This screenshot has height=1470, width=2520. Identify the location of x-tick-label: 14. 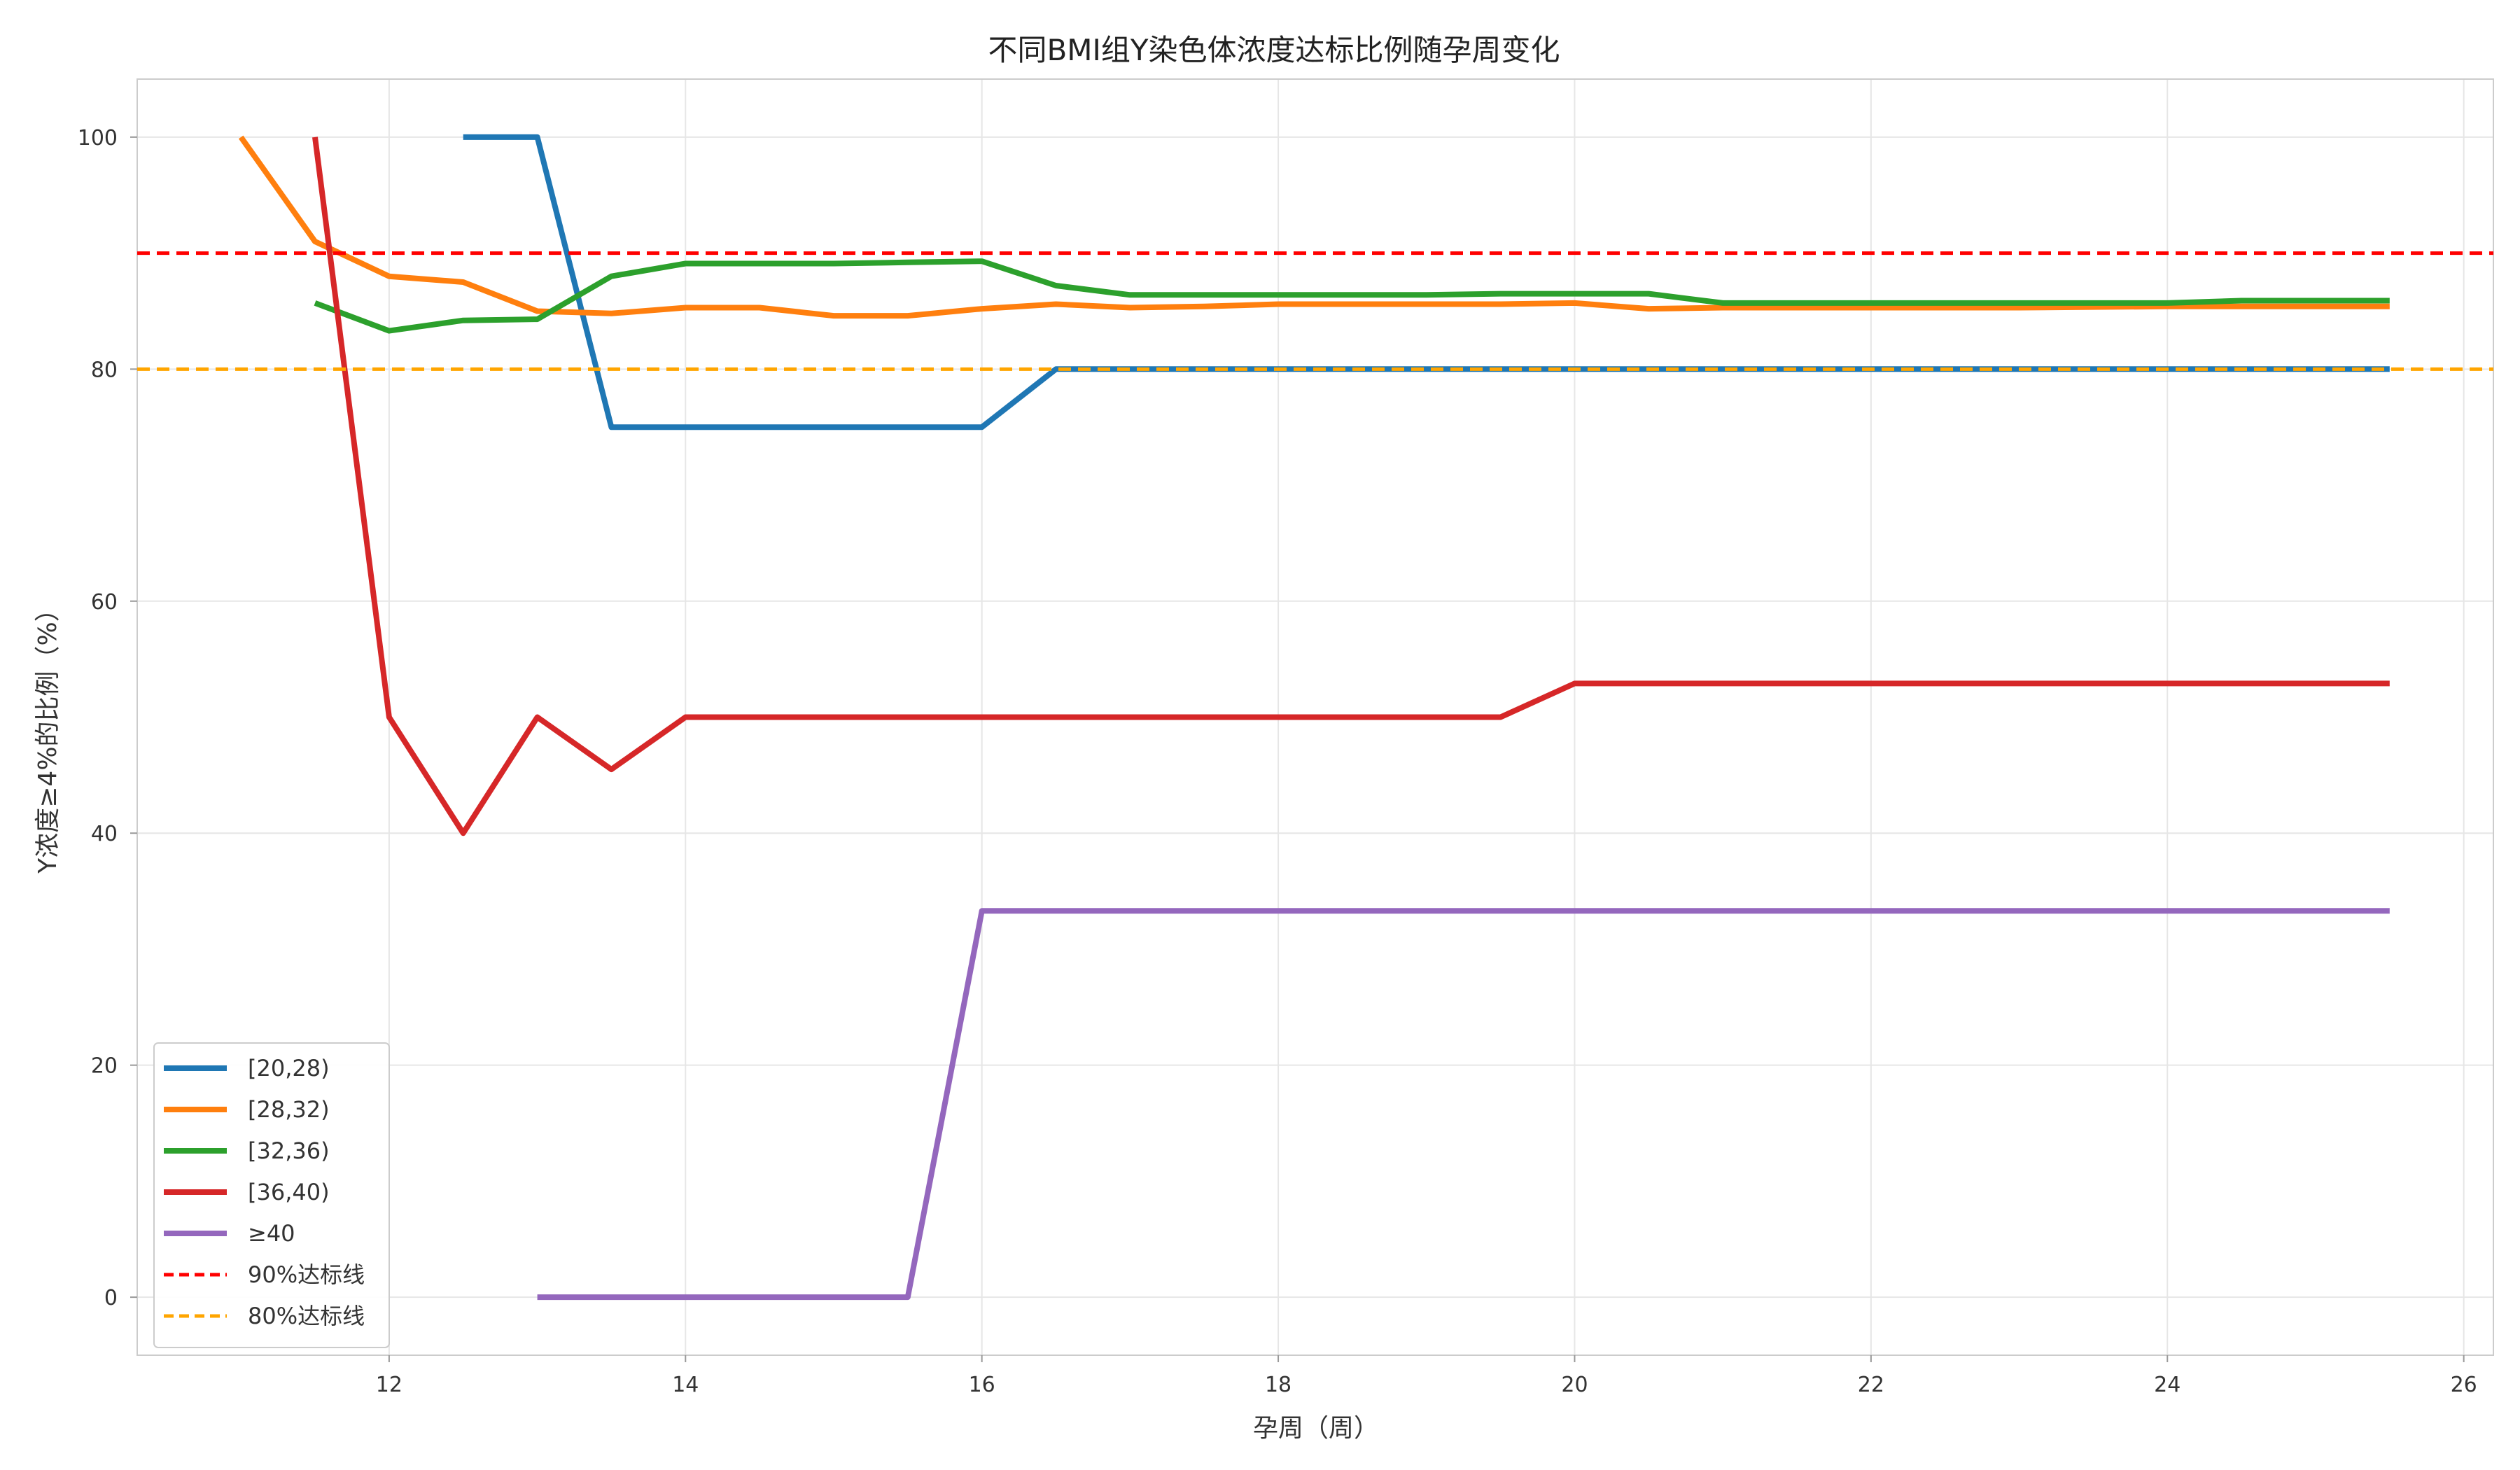
(685, 1385).